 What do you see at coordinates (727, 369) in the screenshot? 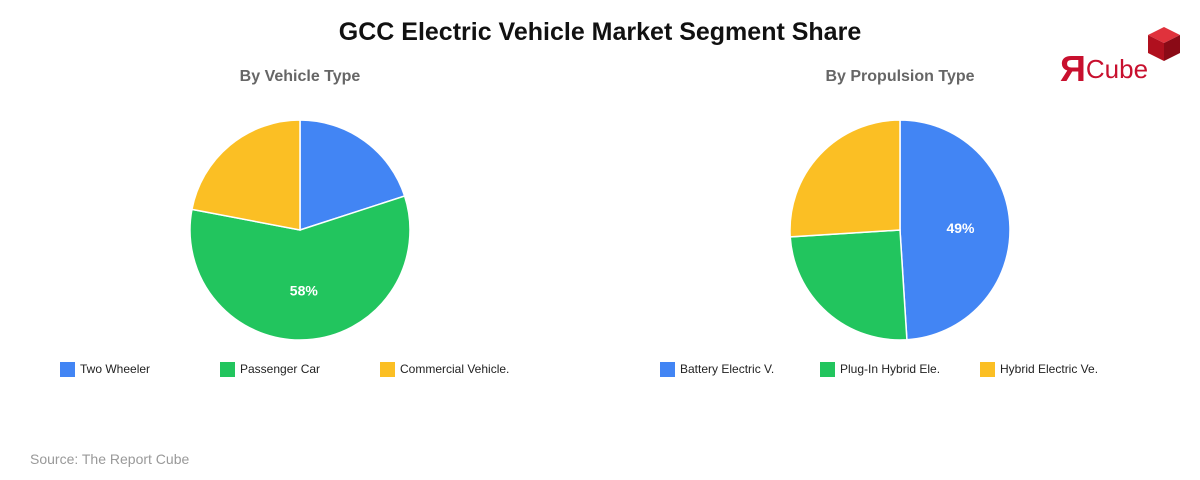
I see `legend-label: Battery Electric V.` at bounding box center [727, 369].